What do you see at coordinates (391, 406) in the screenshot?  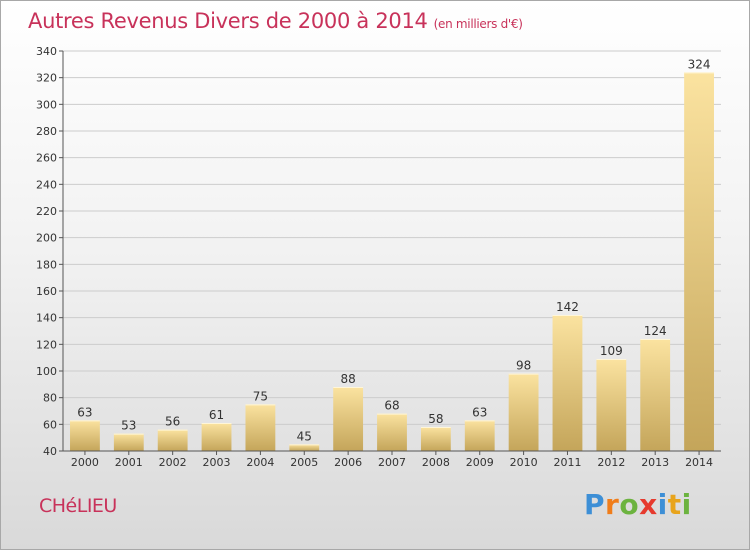 I see `bar-value-label: 68` at bounding box center [391, 406].